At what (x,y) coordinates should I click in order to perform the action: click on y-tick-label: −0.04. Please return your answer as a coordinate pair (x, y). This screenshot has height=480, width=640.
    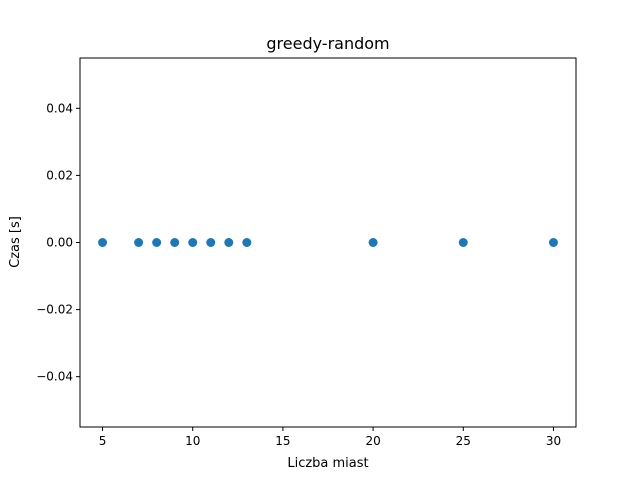
    Looking at the image, I should click on (54, 377).